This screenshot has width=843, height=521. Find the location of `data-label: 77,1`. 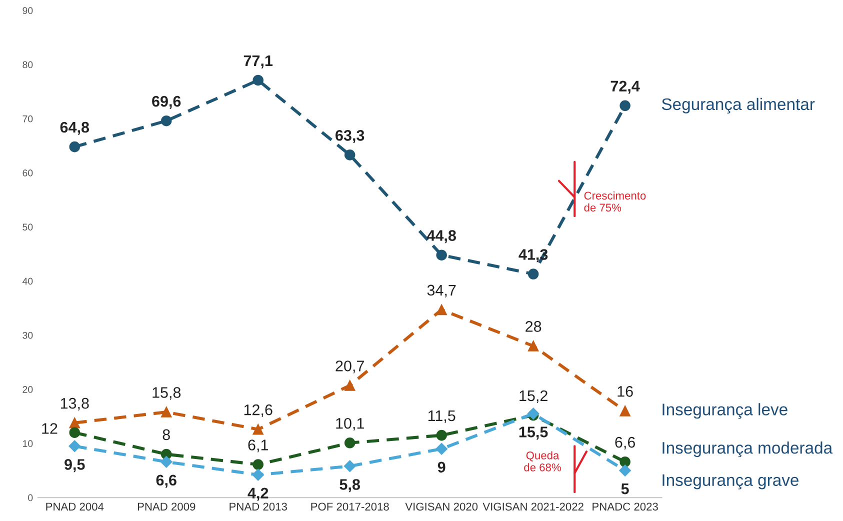

data-label: 77,1 is located at coordinates (258, 61).